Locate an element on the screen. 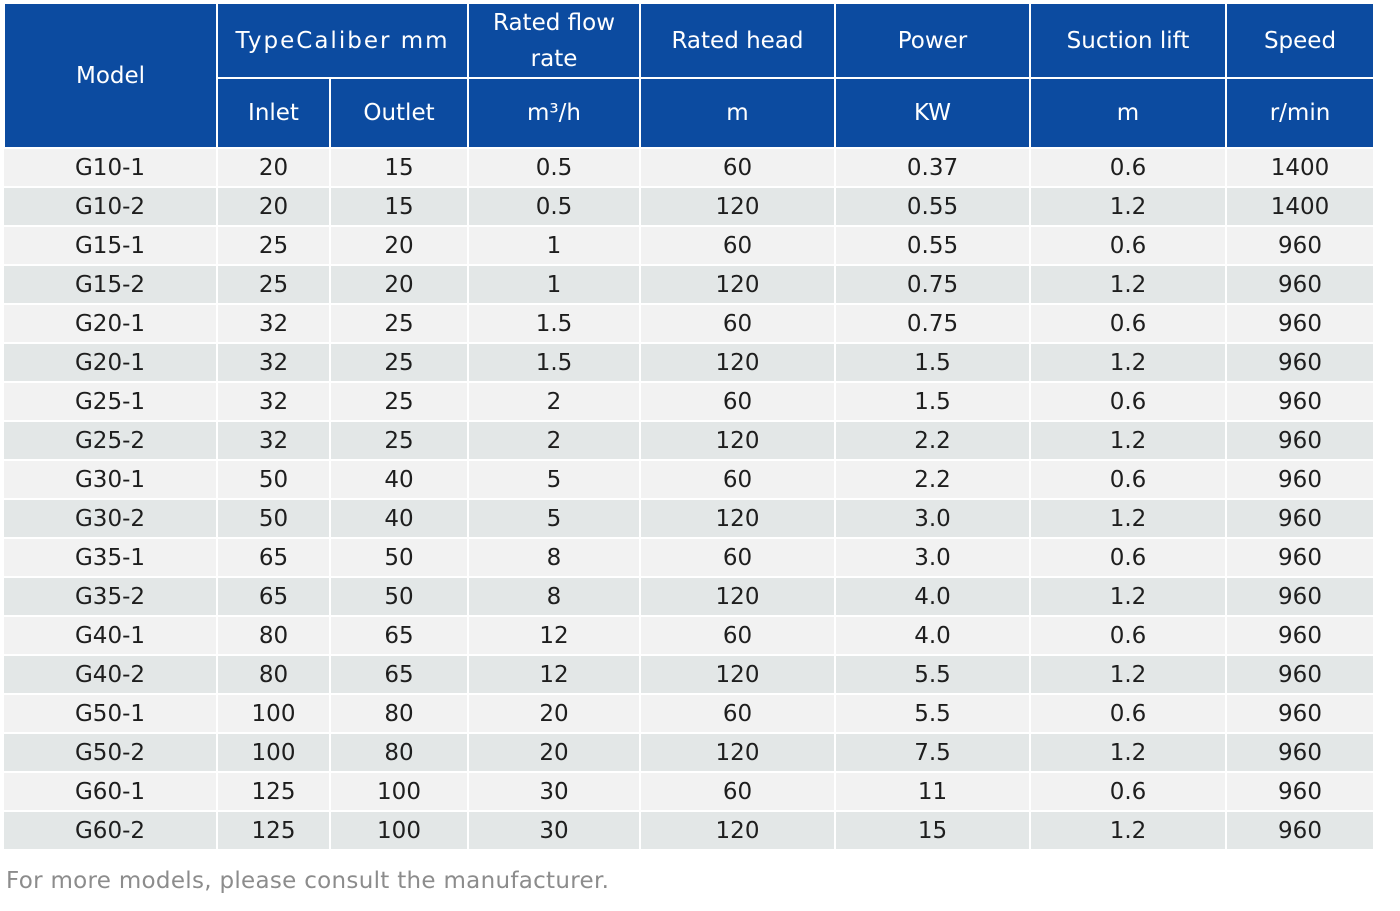 This screenshot has width=1400, height=911. header-row-units: Inlet Outlet m³/h m KW m r/min is located at coordinates (688, 113).